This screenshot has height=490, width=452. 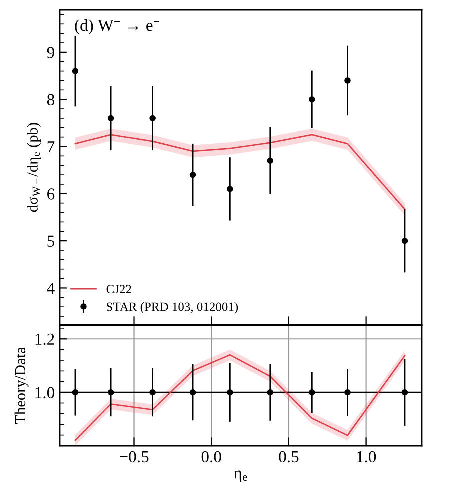 What do you see at coordinates (117, 27) in the screenshot?
I see `annotation: (d) W$^{−}$ → e$^{−}$` at bounding box center [117, 27].